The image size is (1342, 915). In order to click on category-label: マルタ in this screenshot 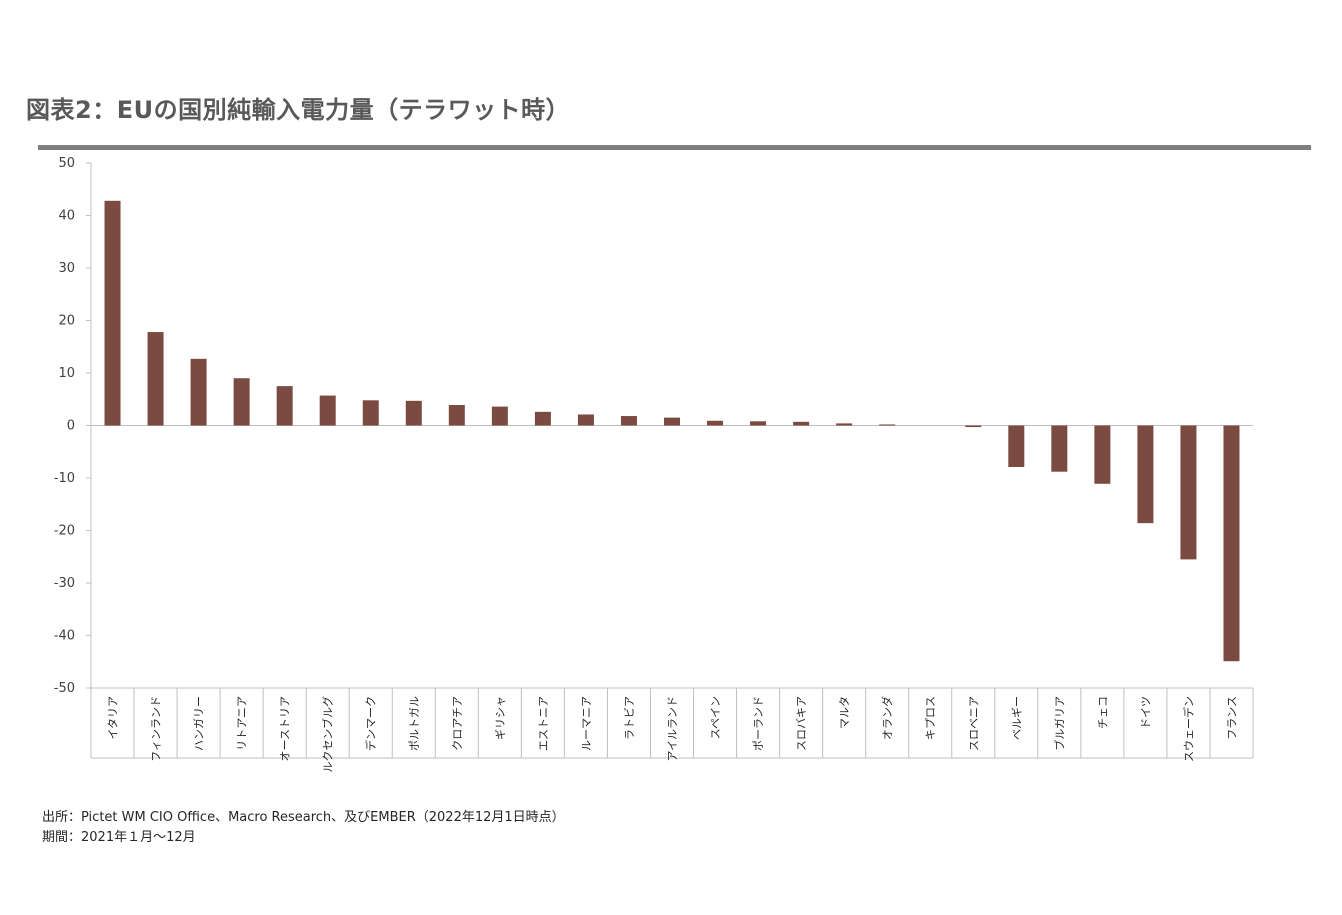, I will do `click(844, 712)`.